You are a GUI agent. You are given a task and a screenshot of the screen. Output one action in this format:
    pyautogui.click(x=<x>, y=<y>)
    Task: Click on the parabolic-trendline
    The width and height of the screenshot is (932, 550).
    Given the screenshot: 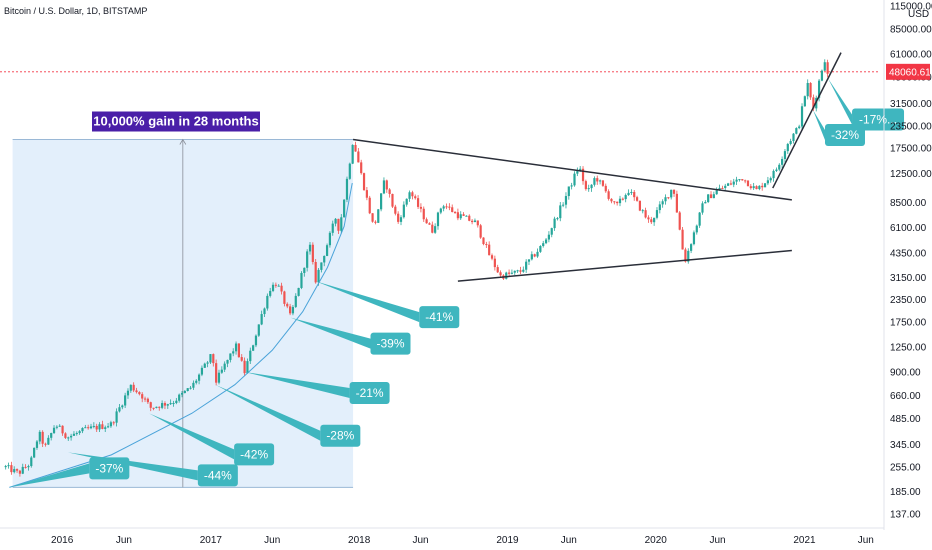 What is the action you would take?
    pyautogui.click(x=807, y=120)
    